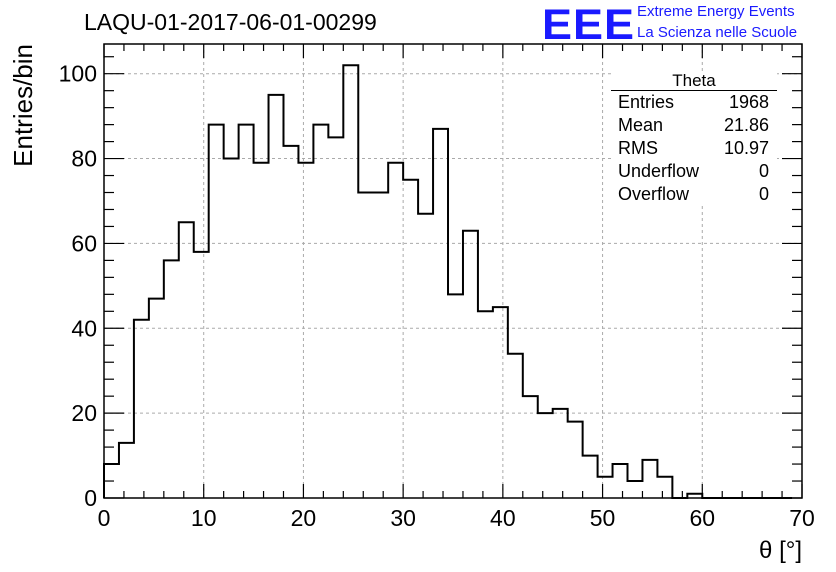 The width and height of the screenshot is (836, 572). I want to click on logo-caption-line2: La Scienza nelle Scuole, so click(717, 32).